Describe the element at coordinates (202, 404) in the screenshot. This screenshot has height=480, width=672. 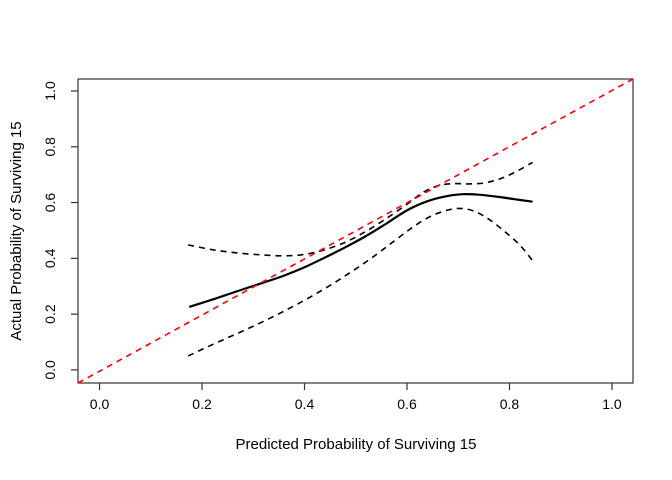
I see `x-tick-label: 0.2` at that location.